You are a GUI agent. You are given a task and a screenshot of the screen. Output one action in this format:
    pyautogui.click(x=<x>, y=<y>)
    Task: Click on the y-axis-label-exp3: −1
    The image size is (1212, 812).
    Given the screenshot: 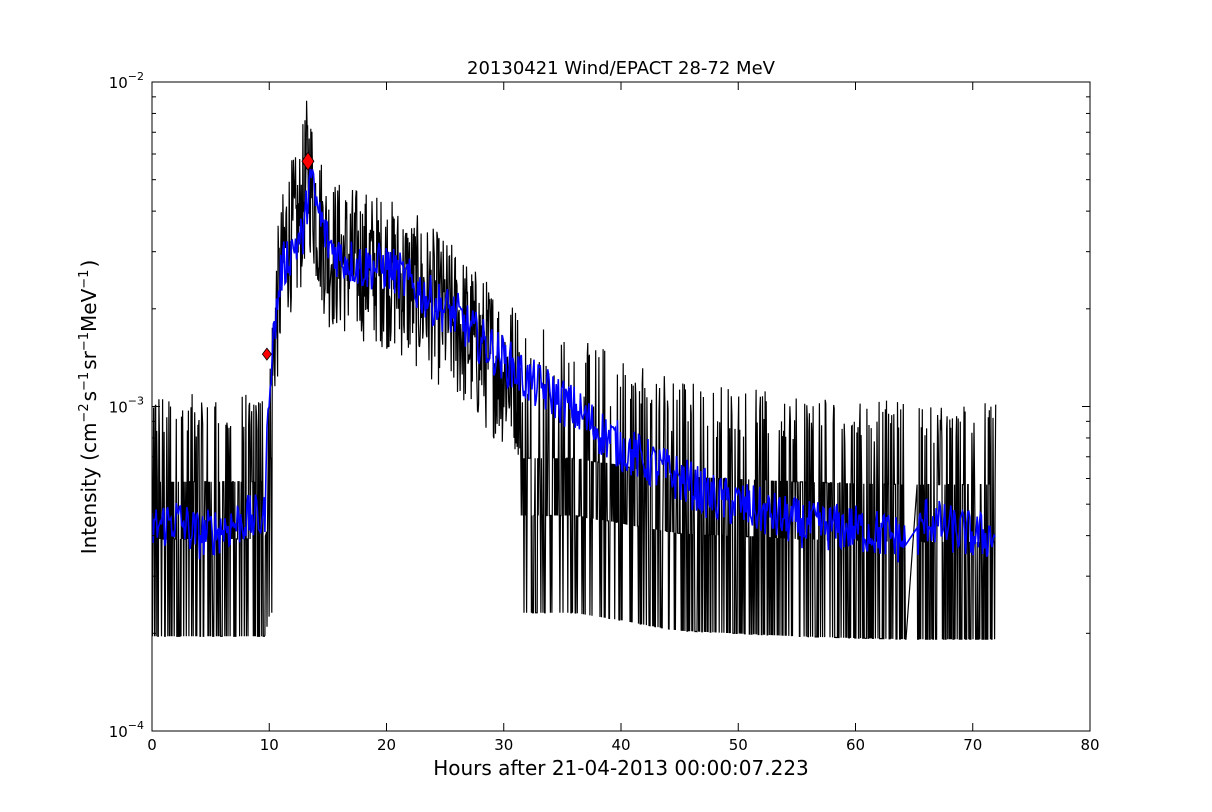 What is the action you would take?
    pyautogui.click(x=84, y=341)
    